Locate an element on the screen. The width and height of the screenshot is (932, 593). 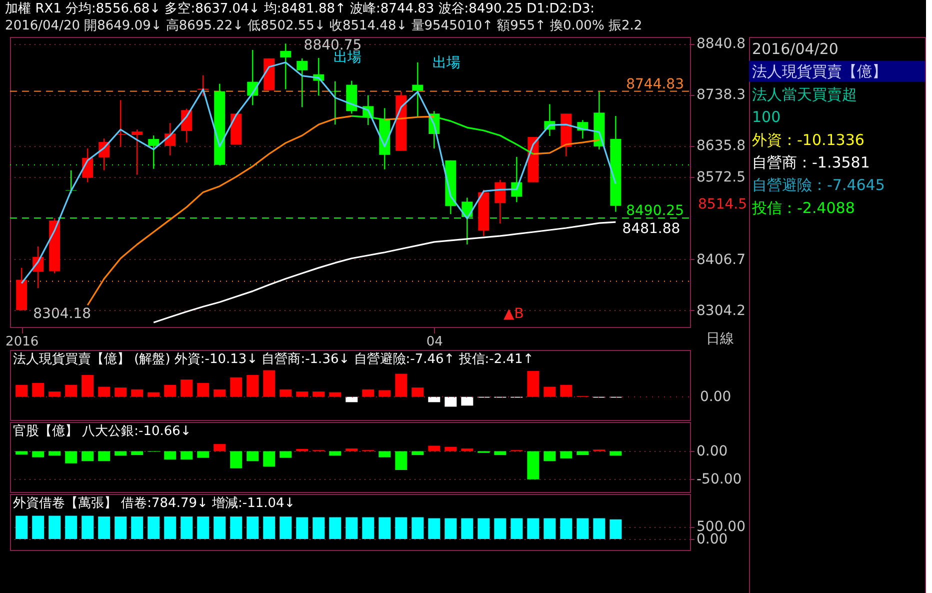
chart-subtitle: 2016/04/20 開8649.09↓ 高8695.22↓ 低8502.55↓ 收8514.48↓ 量9545010↑ 額955↑ 換0.00% 振2.2 is located at coordinates (323, 26).